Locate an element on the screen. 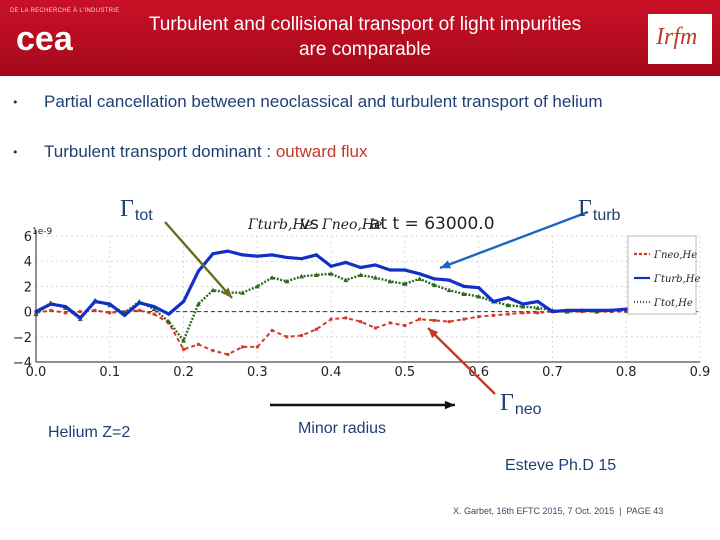  series-line-tothe is located at coordinates (353, 307).